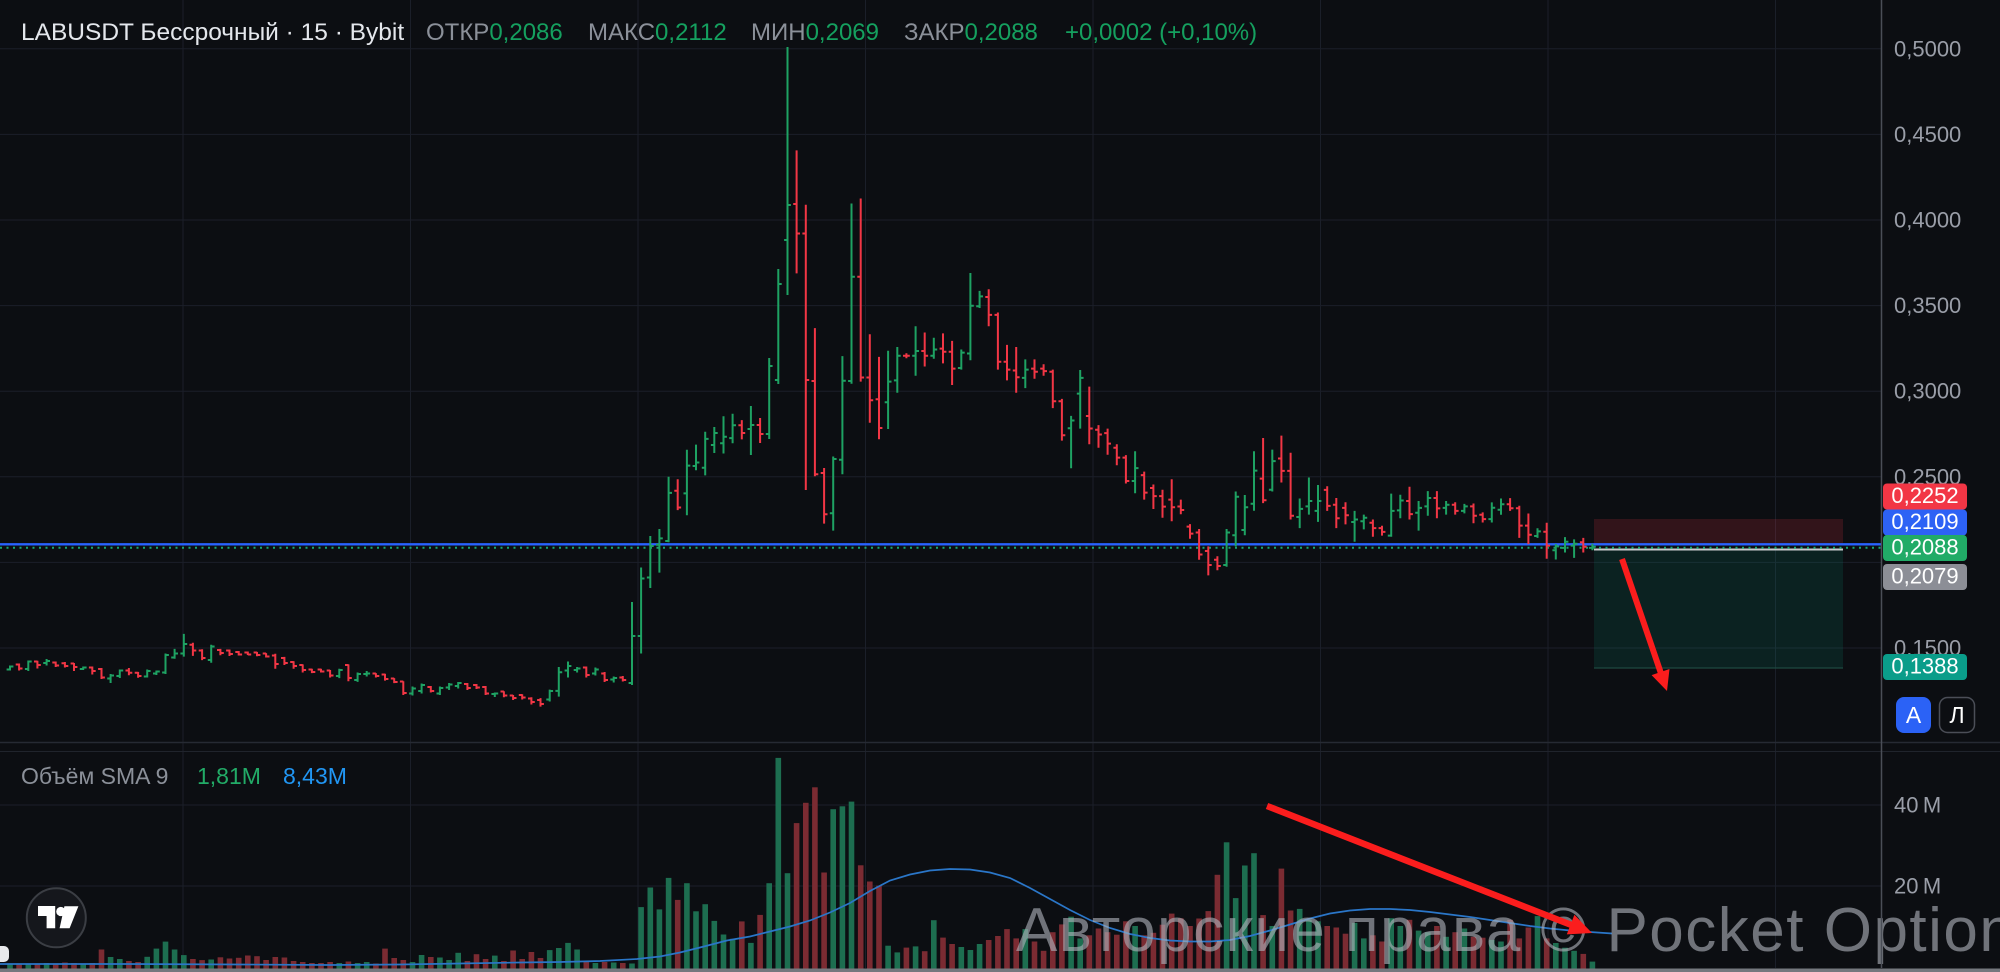  Describe the element at coordinates (1917, 886) in the screenshot. I see `svg-text: 20 М` at that location.